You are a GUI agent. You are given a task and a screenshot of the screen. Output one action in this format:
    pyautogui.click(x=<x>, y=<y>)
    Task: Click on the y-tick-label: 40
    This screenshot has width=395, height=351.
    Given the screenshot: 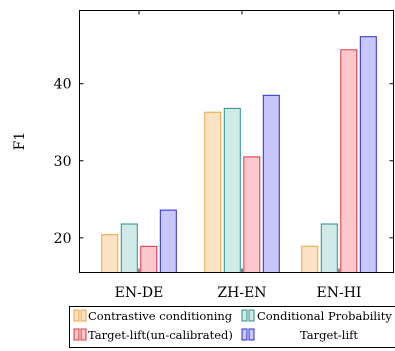 What is the action you would take?
    pyautogui.click(x=63, y=85)
    